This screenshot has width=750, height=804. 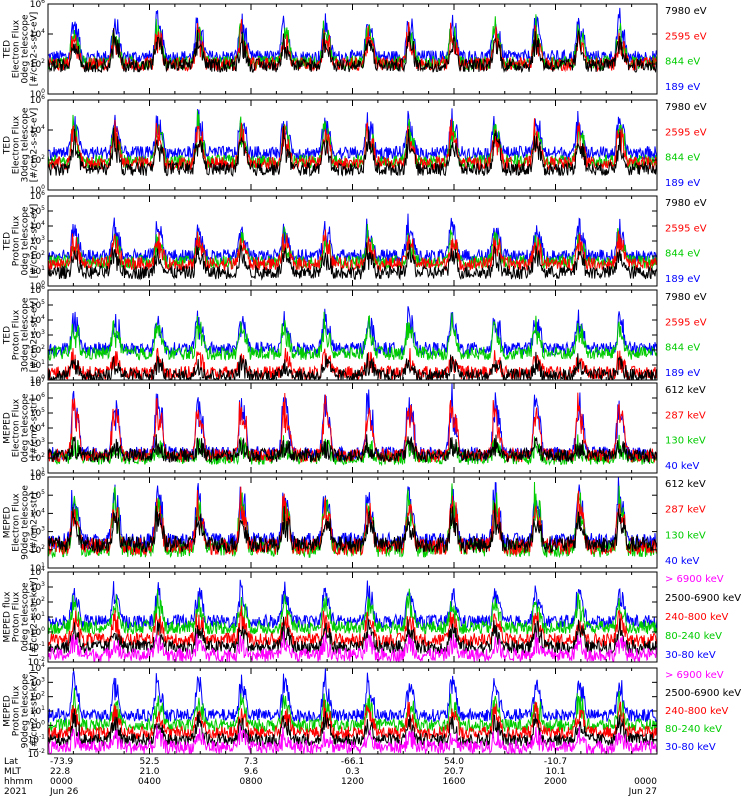 I want to click on y-axis-label-line: MEPED flux, so click(x=8, y=617).